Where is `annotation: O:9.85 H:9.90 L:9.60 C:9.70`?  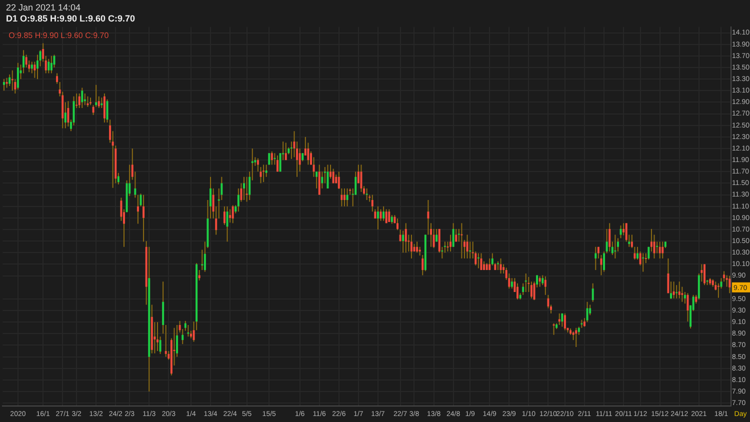
annotation: O:9.85 H:9.90 L:9.60 C:9.70 is located at coordinates (59, 35).